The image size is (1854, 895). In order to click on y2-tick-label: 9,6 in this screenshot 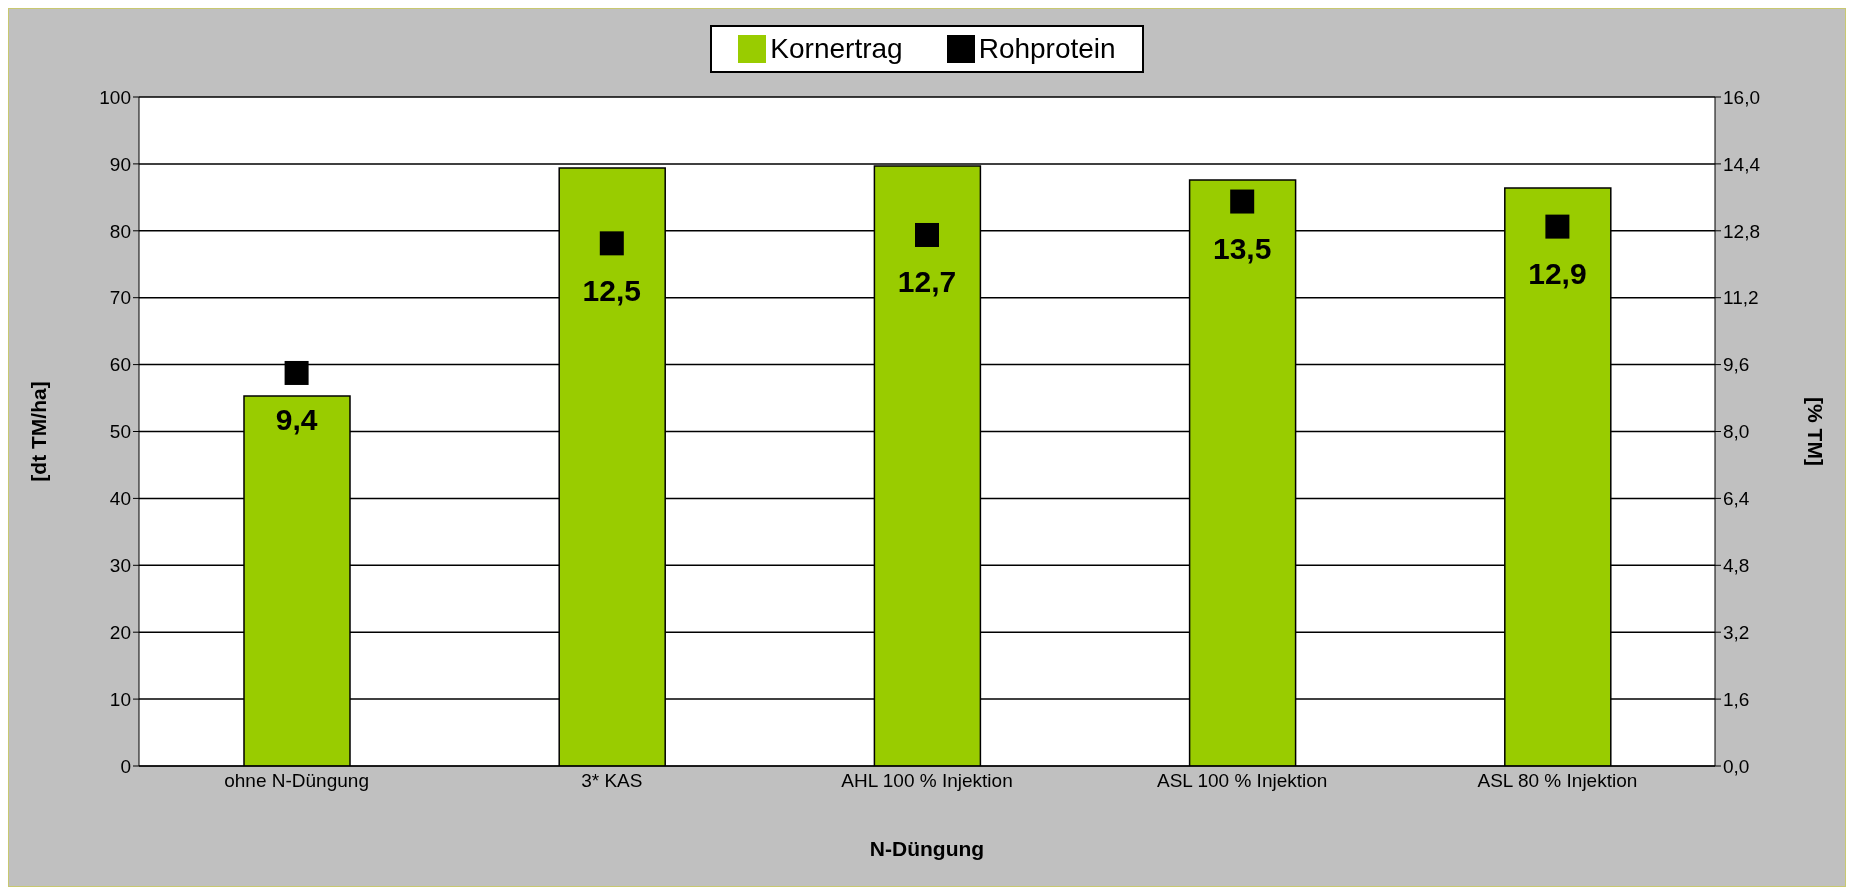, I will do `click(1736, 365)`.